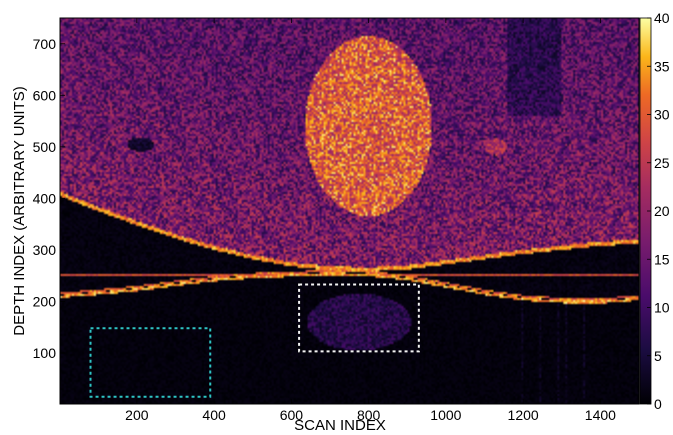 The height and width of the screenshot is (435, 673). Describe the element at coordinates (662, 259) in the screenshot. I see `colorbar-tick-label: 15` at that location.